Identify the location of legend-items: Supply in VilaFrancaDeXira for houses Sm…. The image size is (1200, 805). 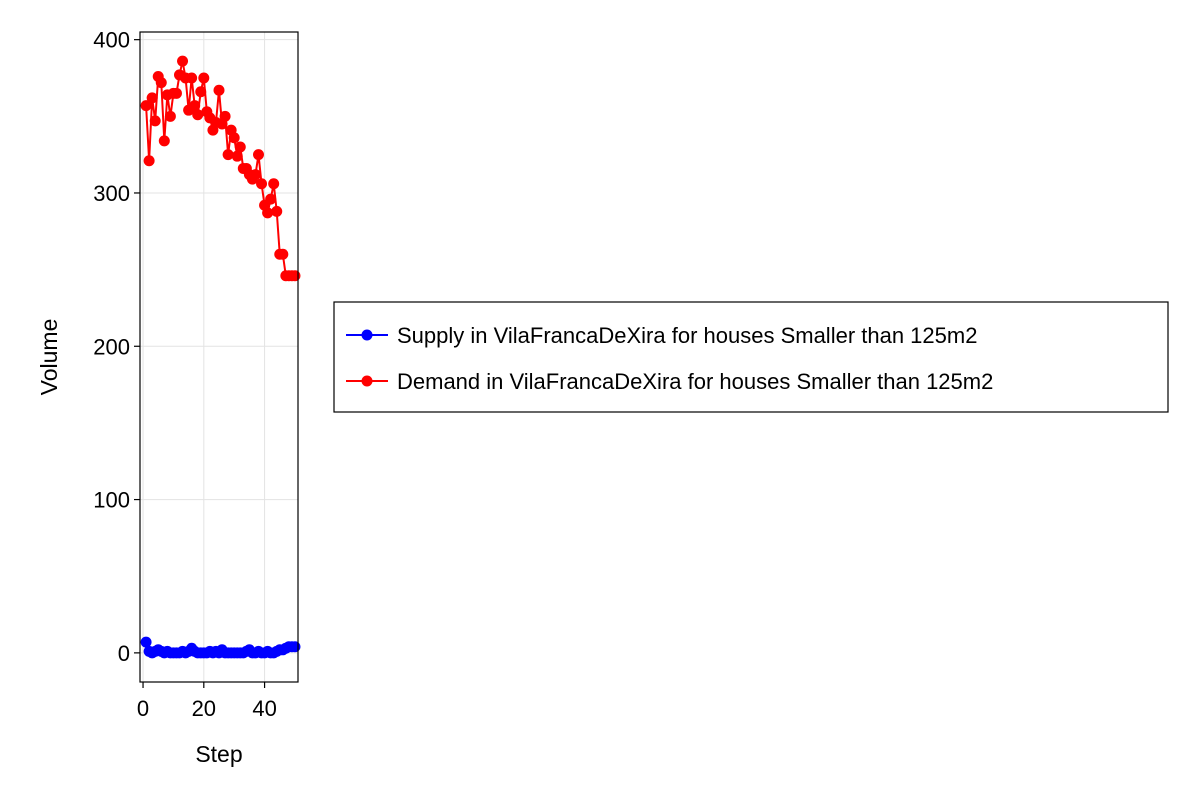
(669, 358).